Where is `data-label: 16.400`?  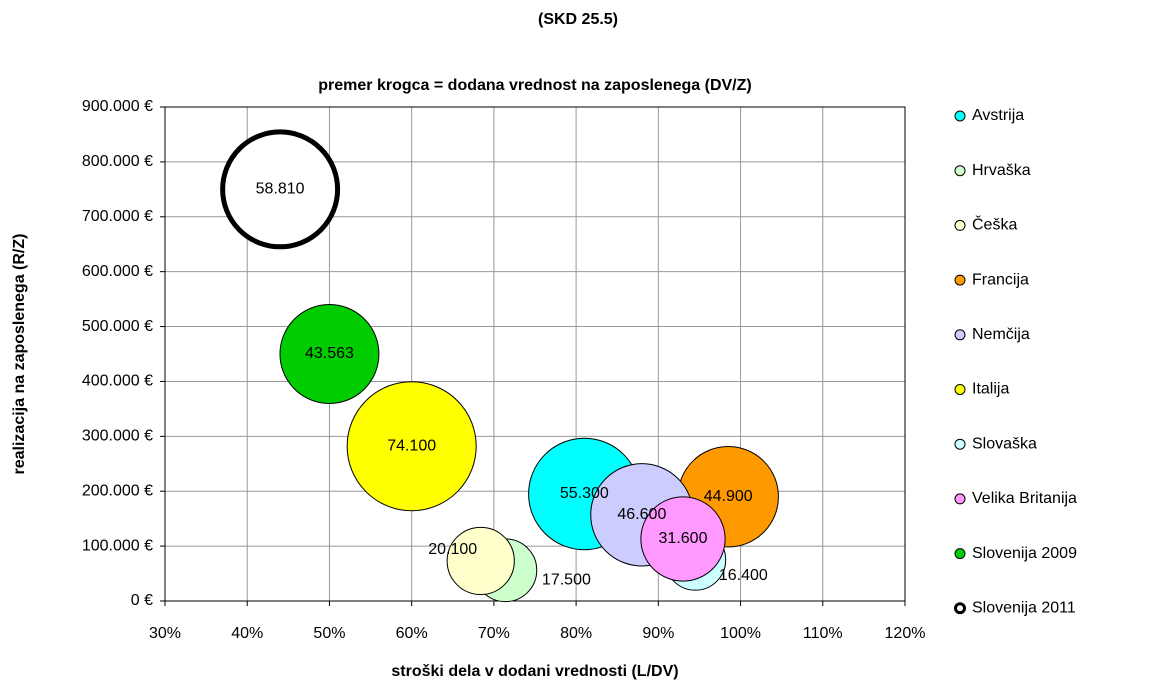
data-label: 16.400 is located at coordinates (743, 575).